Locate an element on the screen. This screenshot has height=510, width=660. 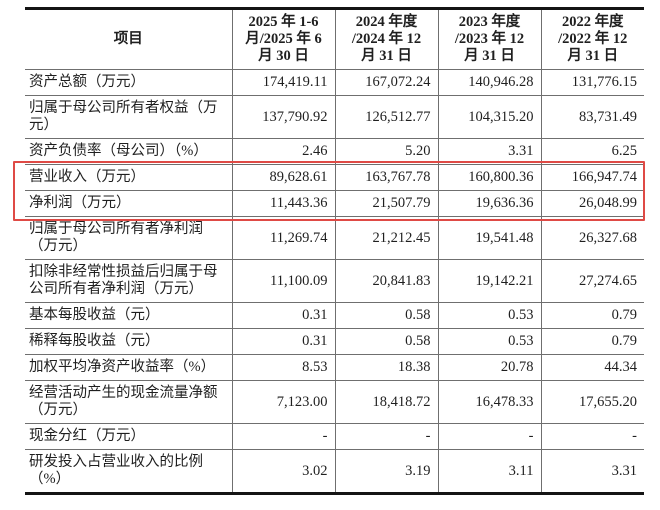
table-row: 加权平均净资产收益率（%） 8.53 18.38 20.78 44.34 is located at coordinates (334, 367).